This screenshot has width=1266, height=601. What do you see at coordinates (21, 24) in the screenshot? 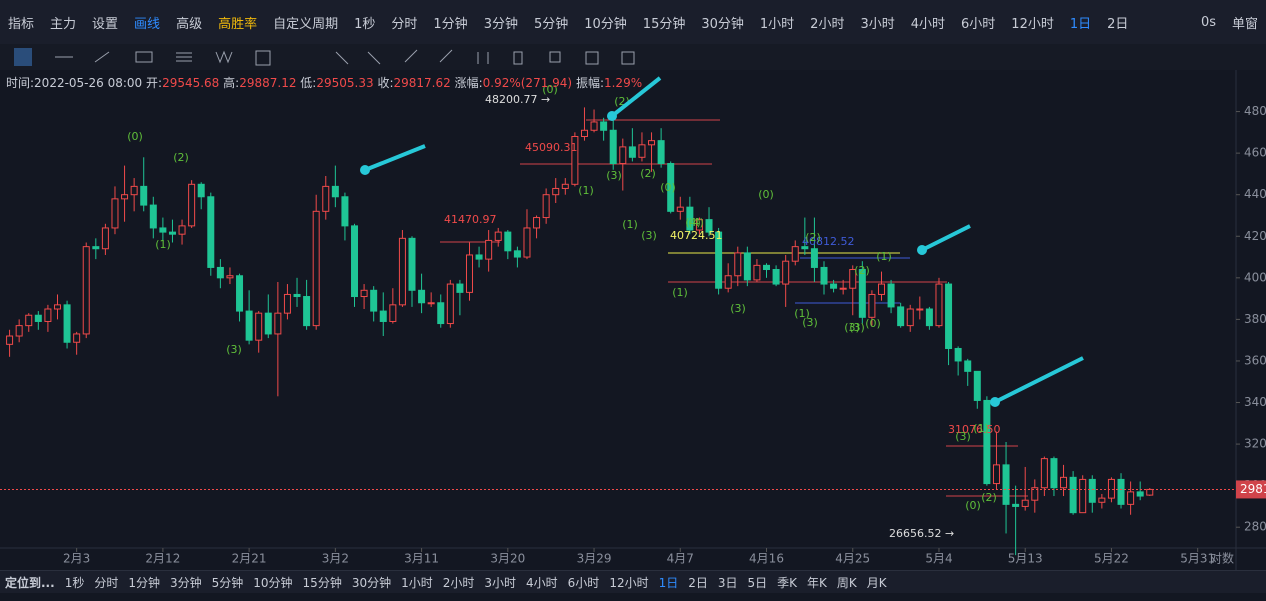
I see `toolbar-item: 指标` at bounding box center [21, 24].